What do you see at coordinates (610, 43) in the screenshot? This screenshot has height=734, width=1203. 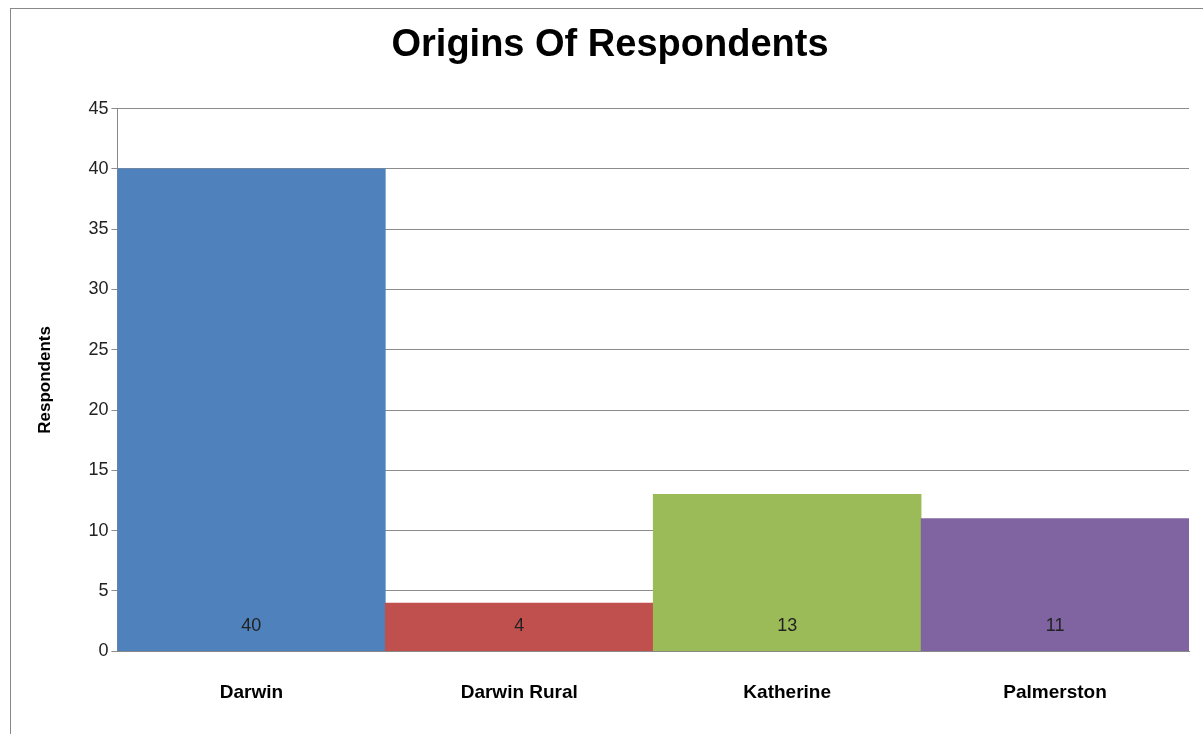 I see `chart-title: Origins Of Respondents` at bounding box center [610, 43].